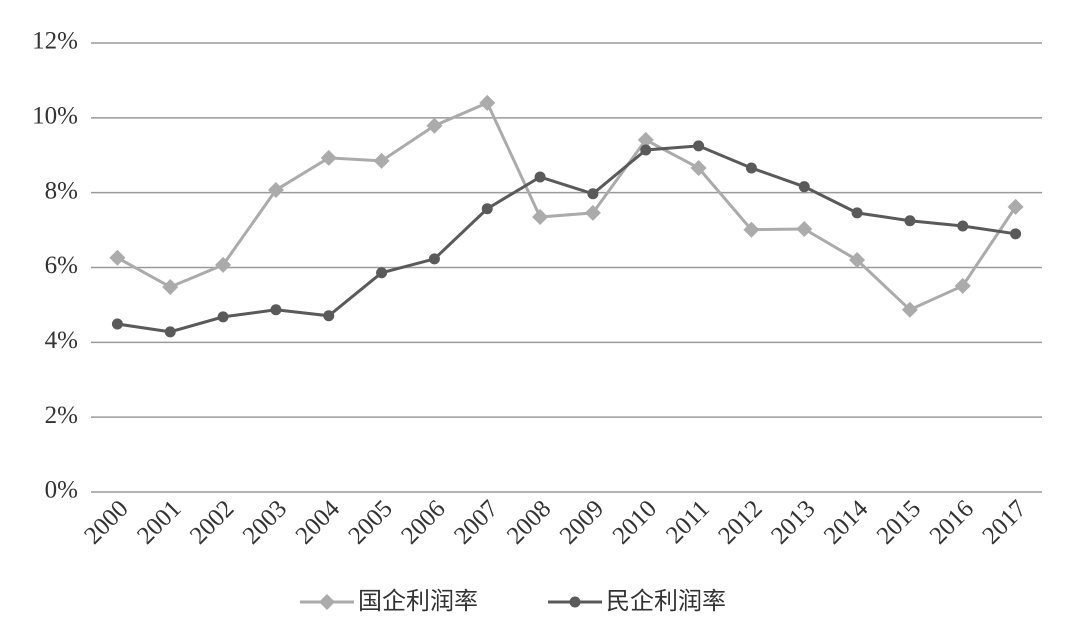 This screenshot has height=637, width=1080. I want to click on x-tick-label: 2015, so click(899, 522).